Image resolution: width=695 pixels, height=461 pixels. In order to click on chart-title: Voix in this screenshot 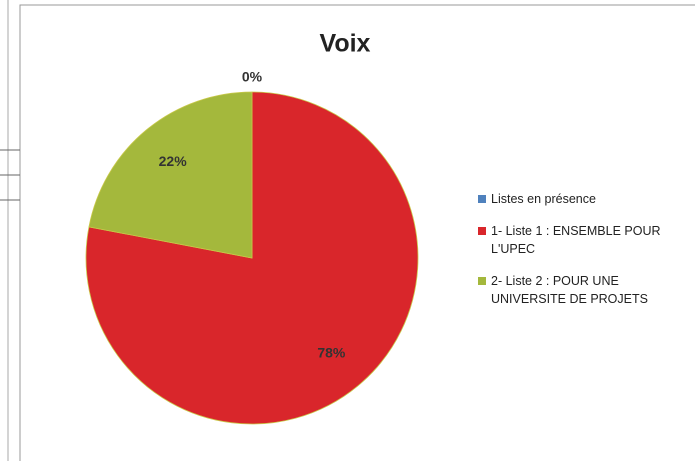, I will do `click(345, 44)`.